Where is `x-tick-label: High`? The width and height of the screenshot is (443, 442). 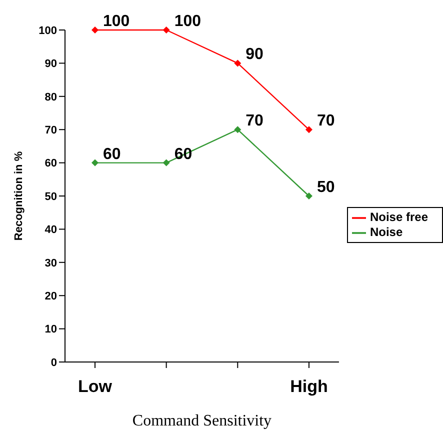 x-tick-label: High is located at coordinates (309, 386).